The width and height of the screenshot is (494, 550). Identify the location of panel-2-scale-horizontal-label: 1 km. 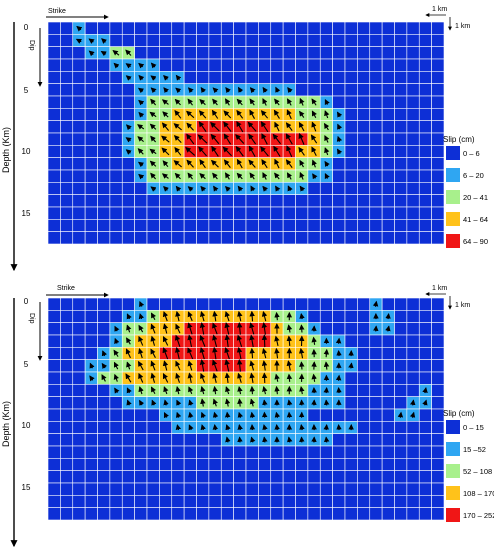
(439, 288).